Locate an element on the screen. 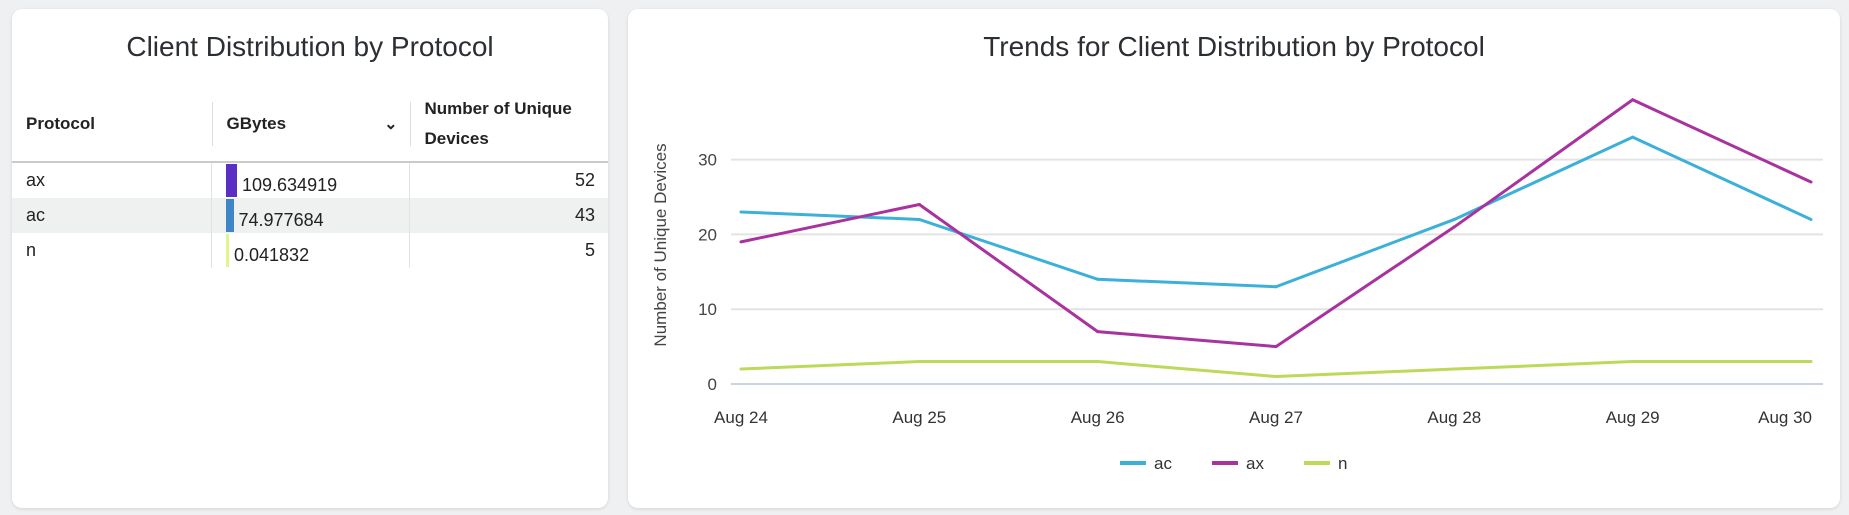  x-tick-label: Aug 26 is located at coordinates (1098, 417).